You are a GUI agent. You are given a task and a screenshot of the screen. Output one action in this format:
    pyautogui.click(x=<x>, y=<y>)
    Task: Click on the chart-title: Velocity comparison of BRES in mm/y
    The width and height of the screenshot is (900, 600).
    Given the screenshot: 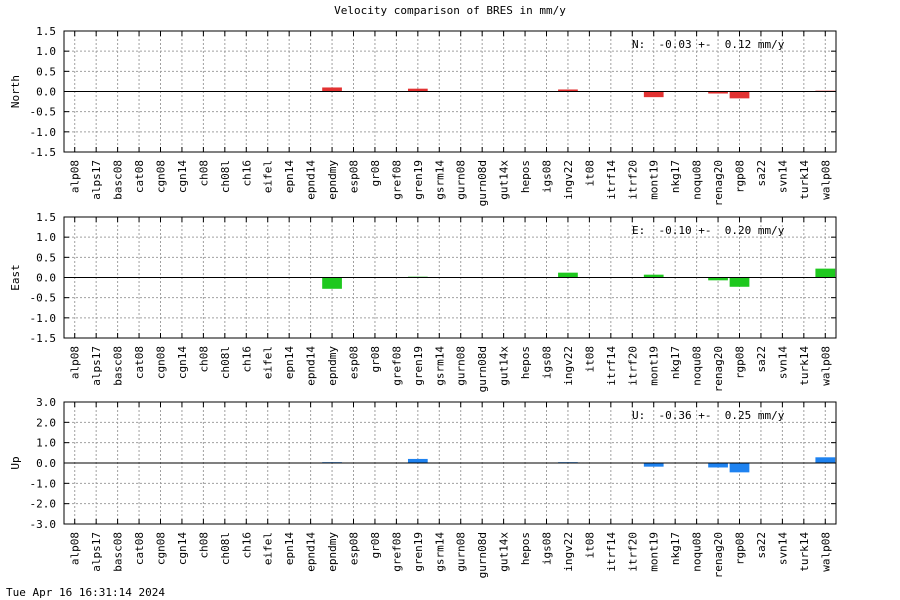 What is the action you would take?
    pyautogui.click(x=450, y=10)
    